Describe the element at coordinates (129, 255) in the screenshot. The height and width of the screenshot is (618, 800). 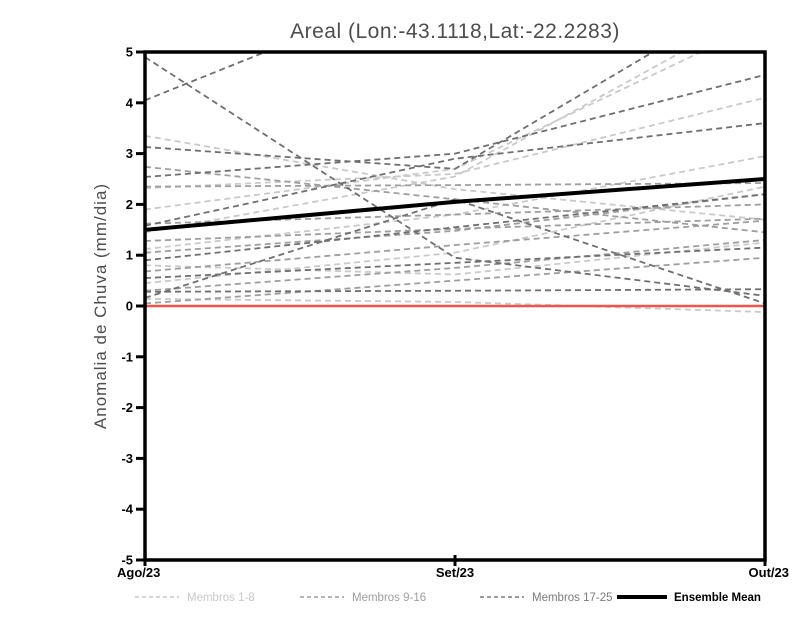
I see `y-tick-label: 1` at that location.